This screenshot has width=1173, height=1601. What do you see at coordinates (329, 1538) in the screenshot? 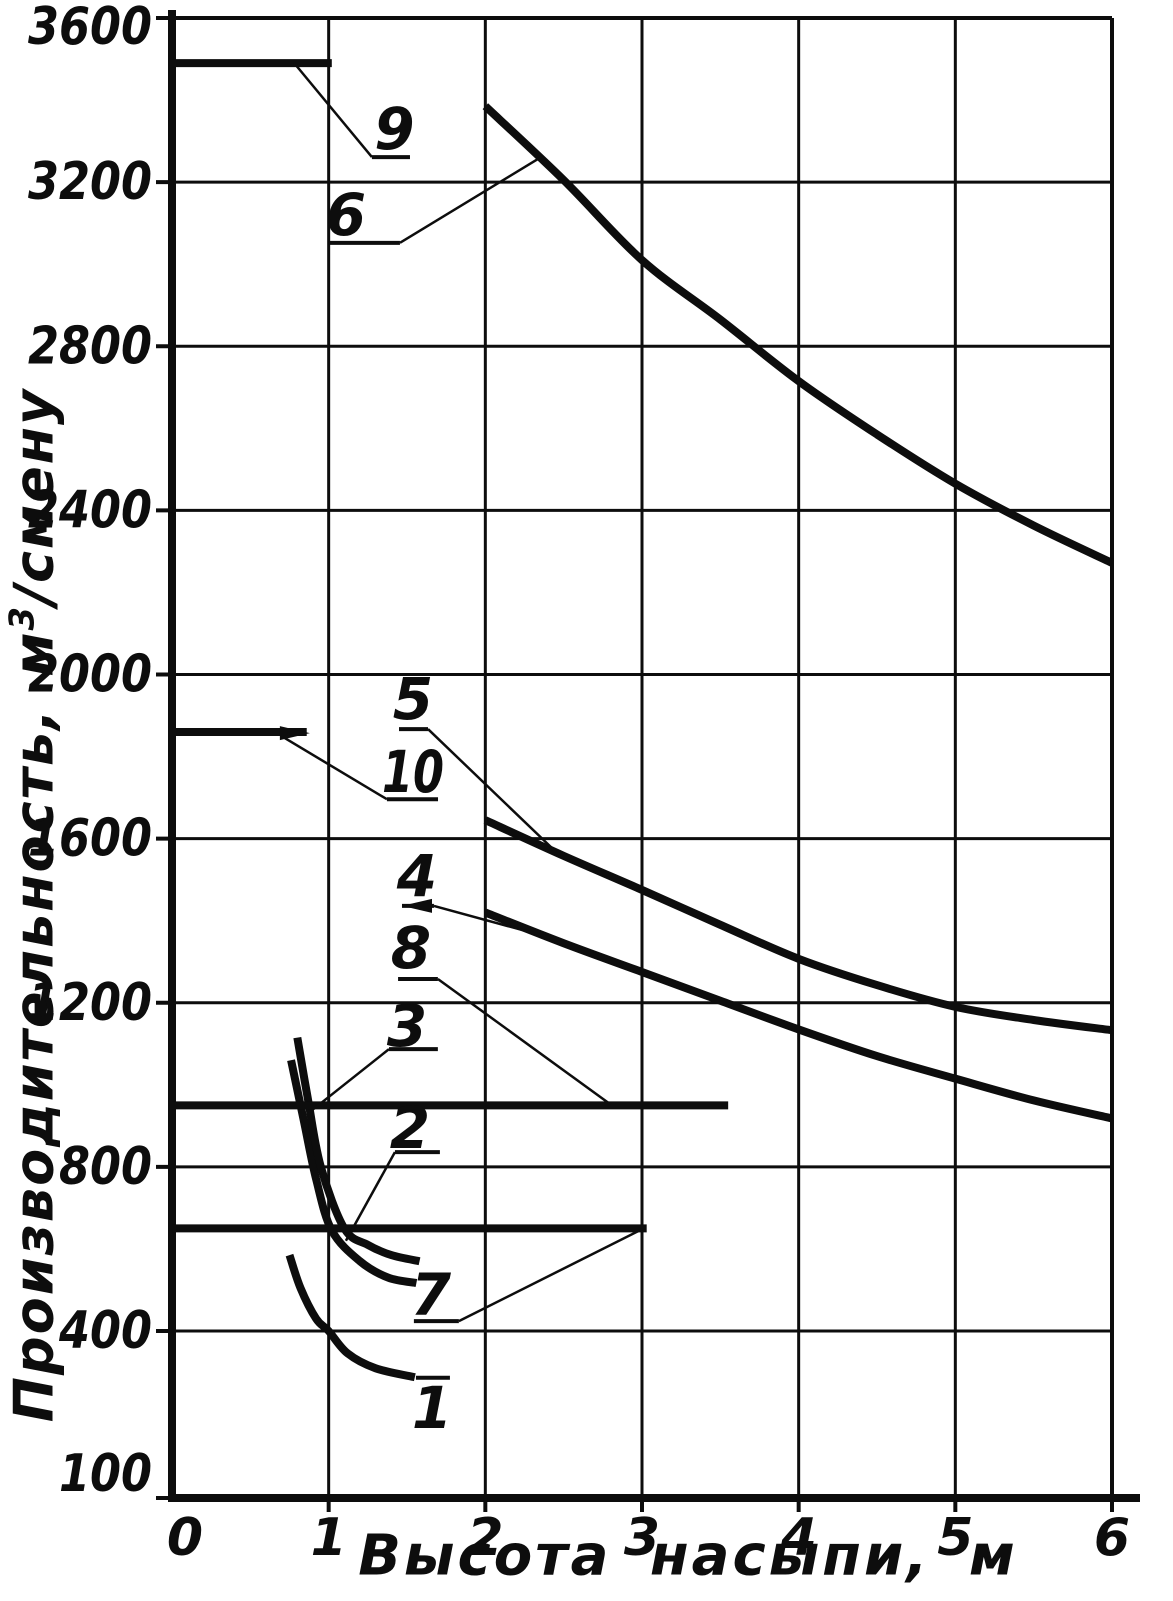
I see `x-tick-label-1: 1` at bounding box center [329, 1538].